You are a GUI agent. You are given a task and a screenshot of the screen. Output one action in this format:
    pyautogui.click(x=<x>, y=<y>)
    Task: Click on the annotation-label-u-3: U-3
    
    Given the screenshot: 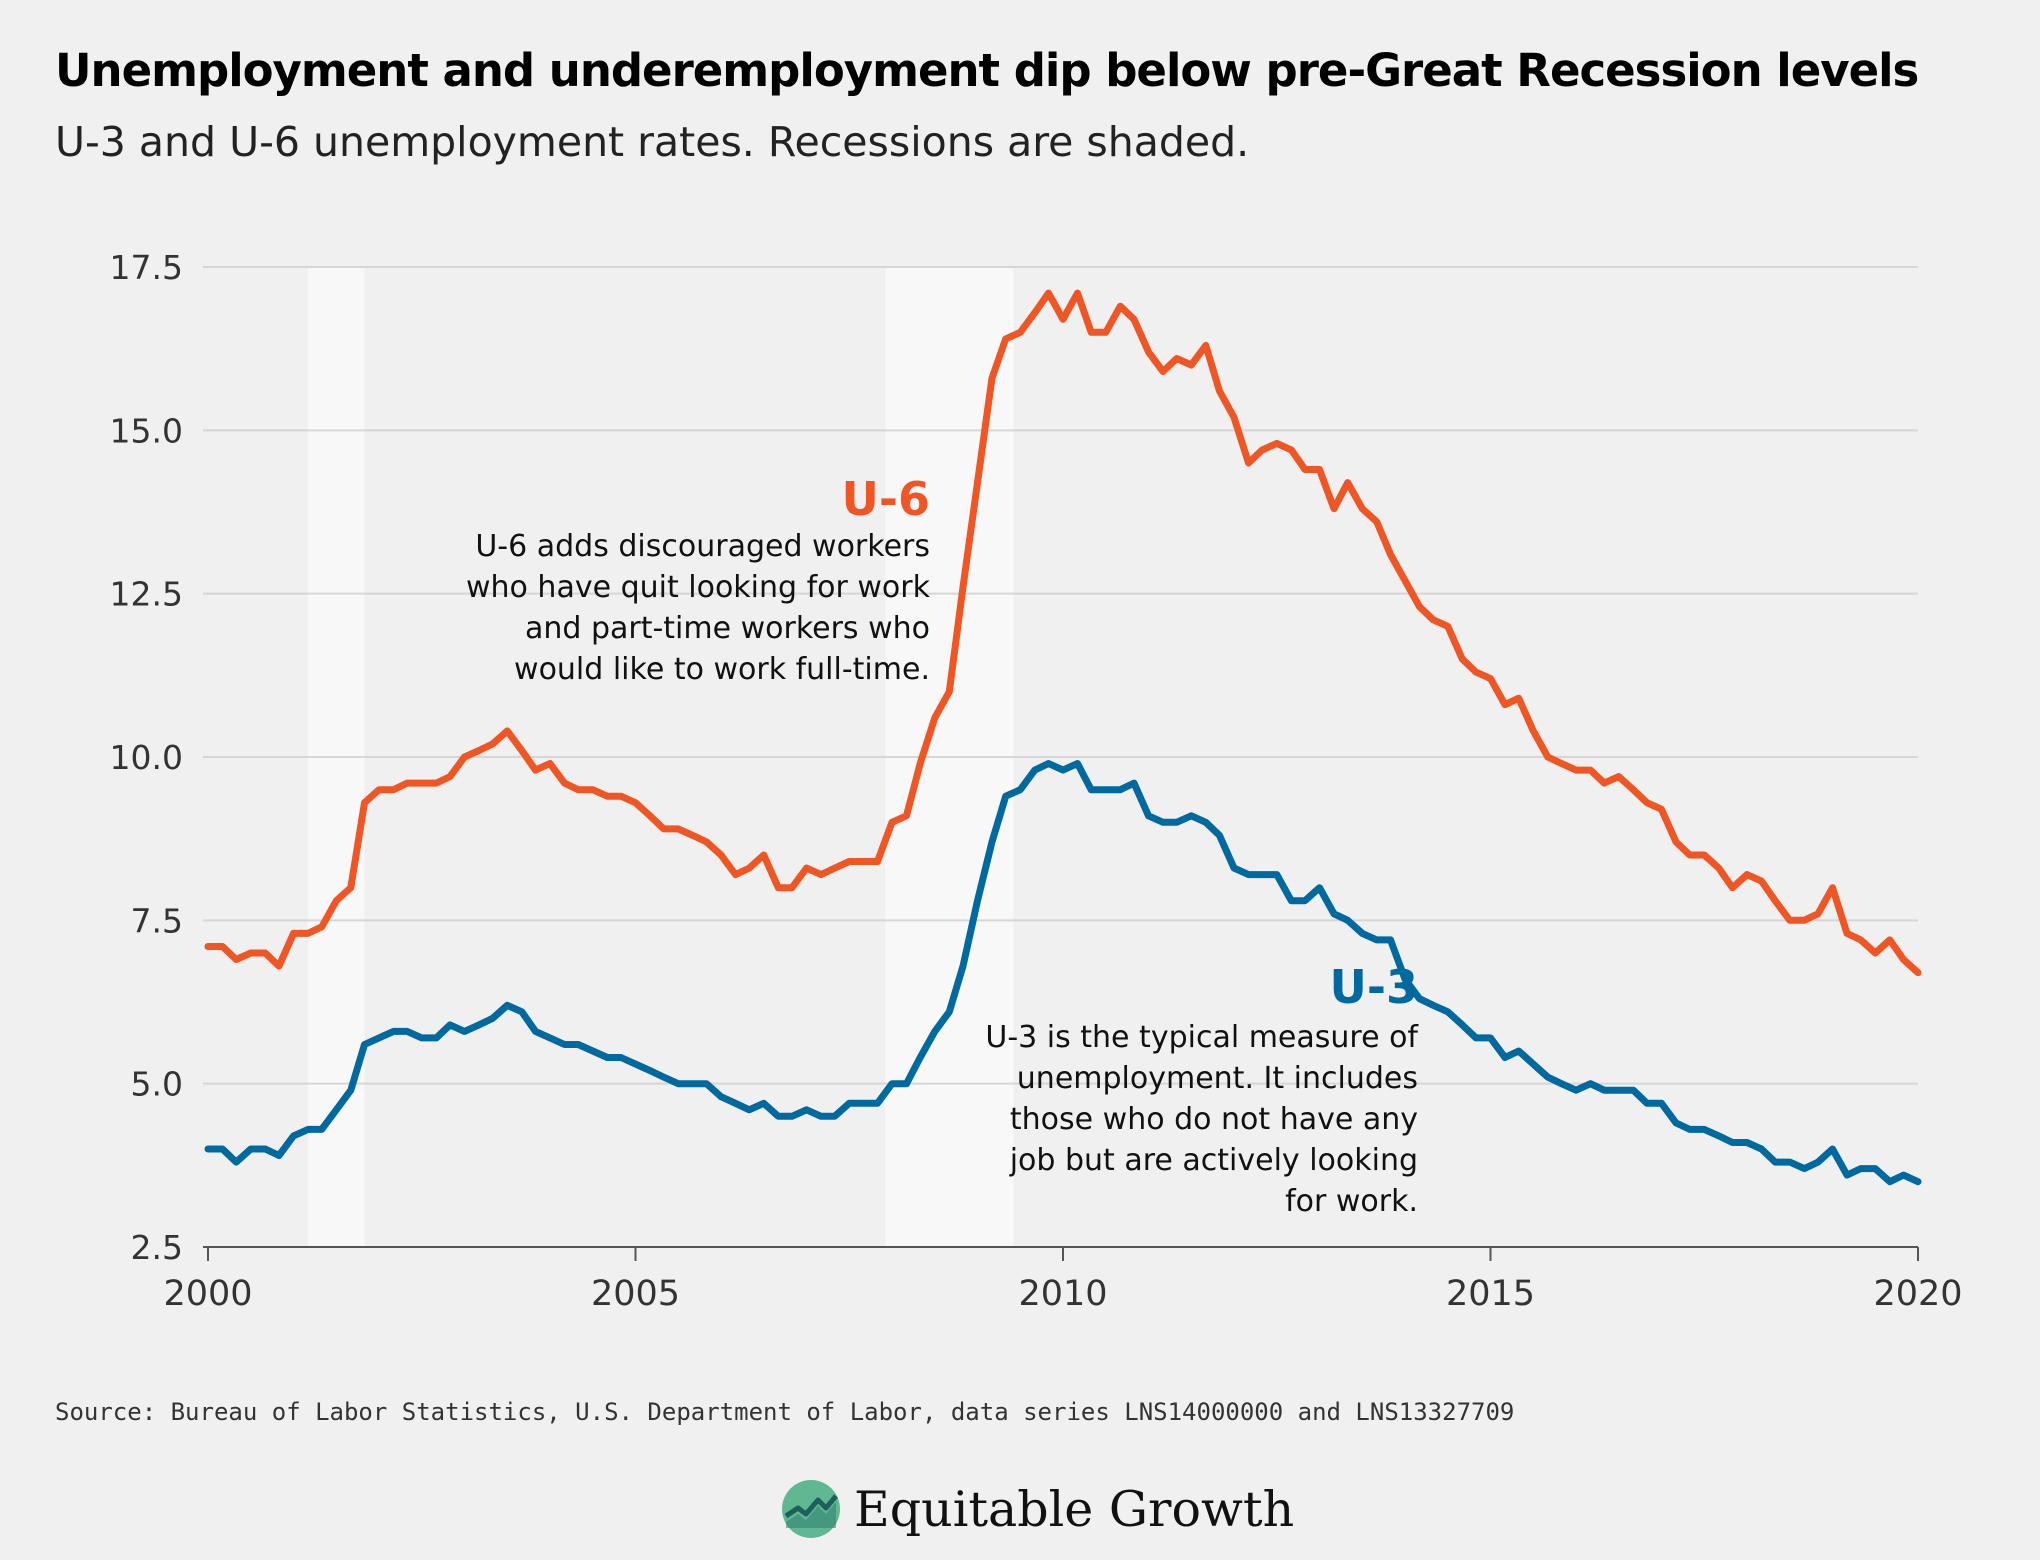 What is the action you would take?
    pyautogui.click(x=1374, y=987)
    